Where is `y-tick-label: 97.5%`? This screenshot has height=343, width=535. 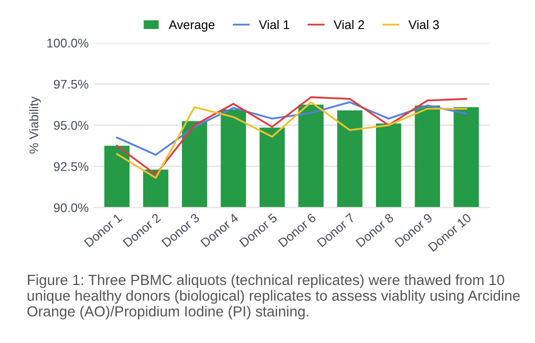 y-tick-label: 97.5% is located at coordinates (71, 84).